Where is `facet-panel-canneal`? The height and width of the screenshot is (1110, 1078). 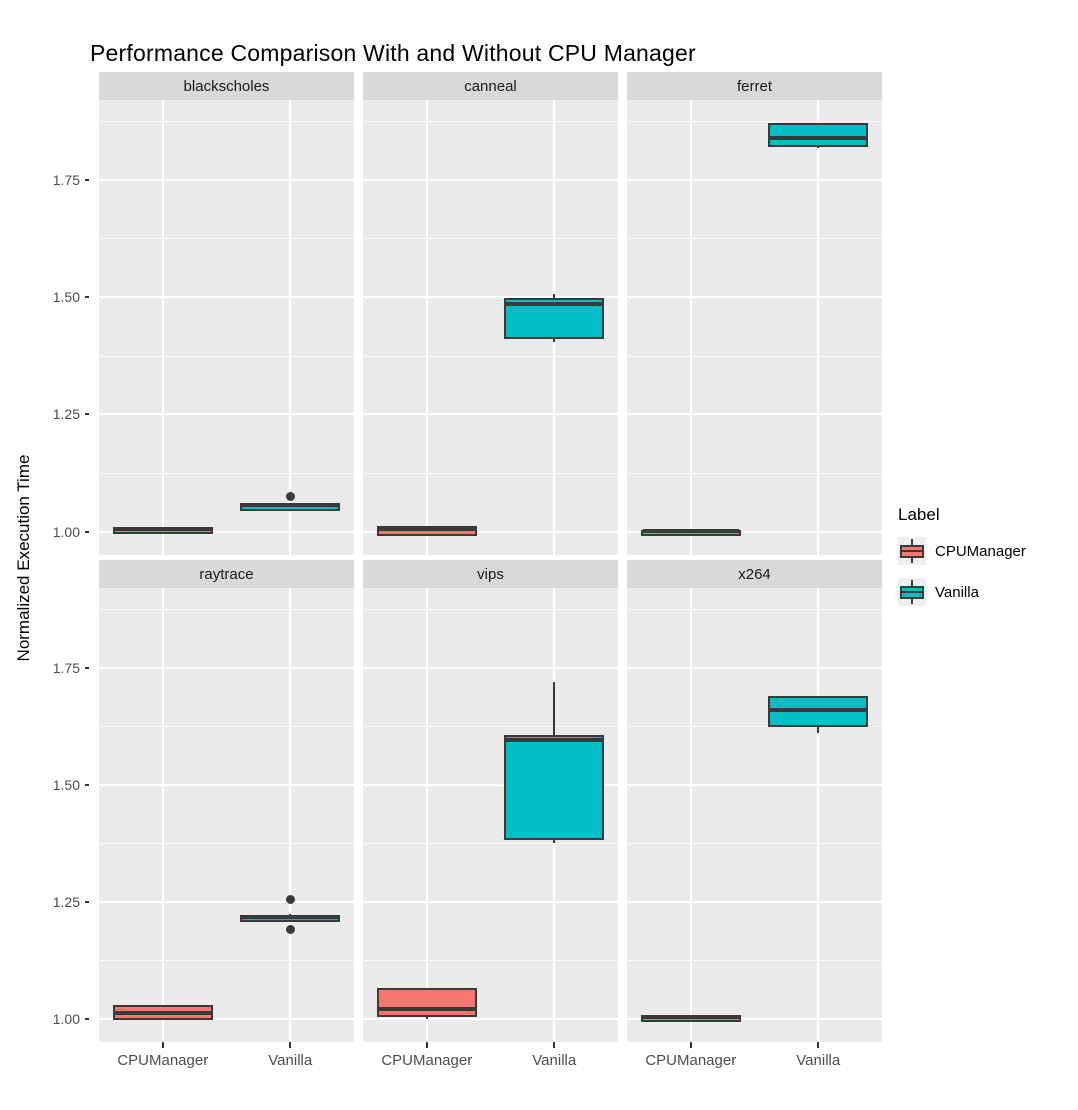
facet-panel-canneal is located at coordinates (490, 327).